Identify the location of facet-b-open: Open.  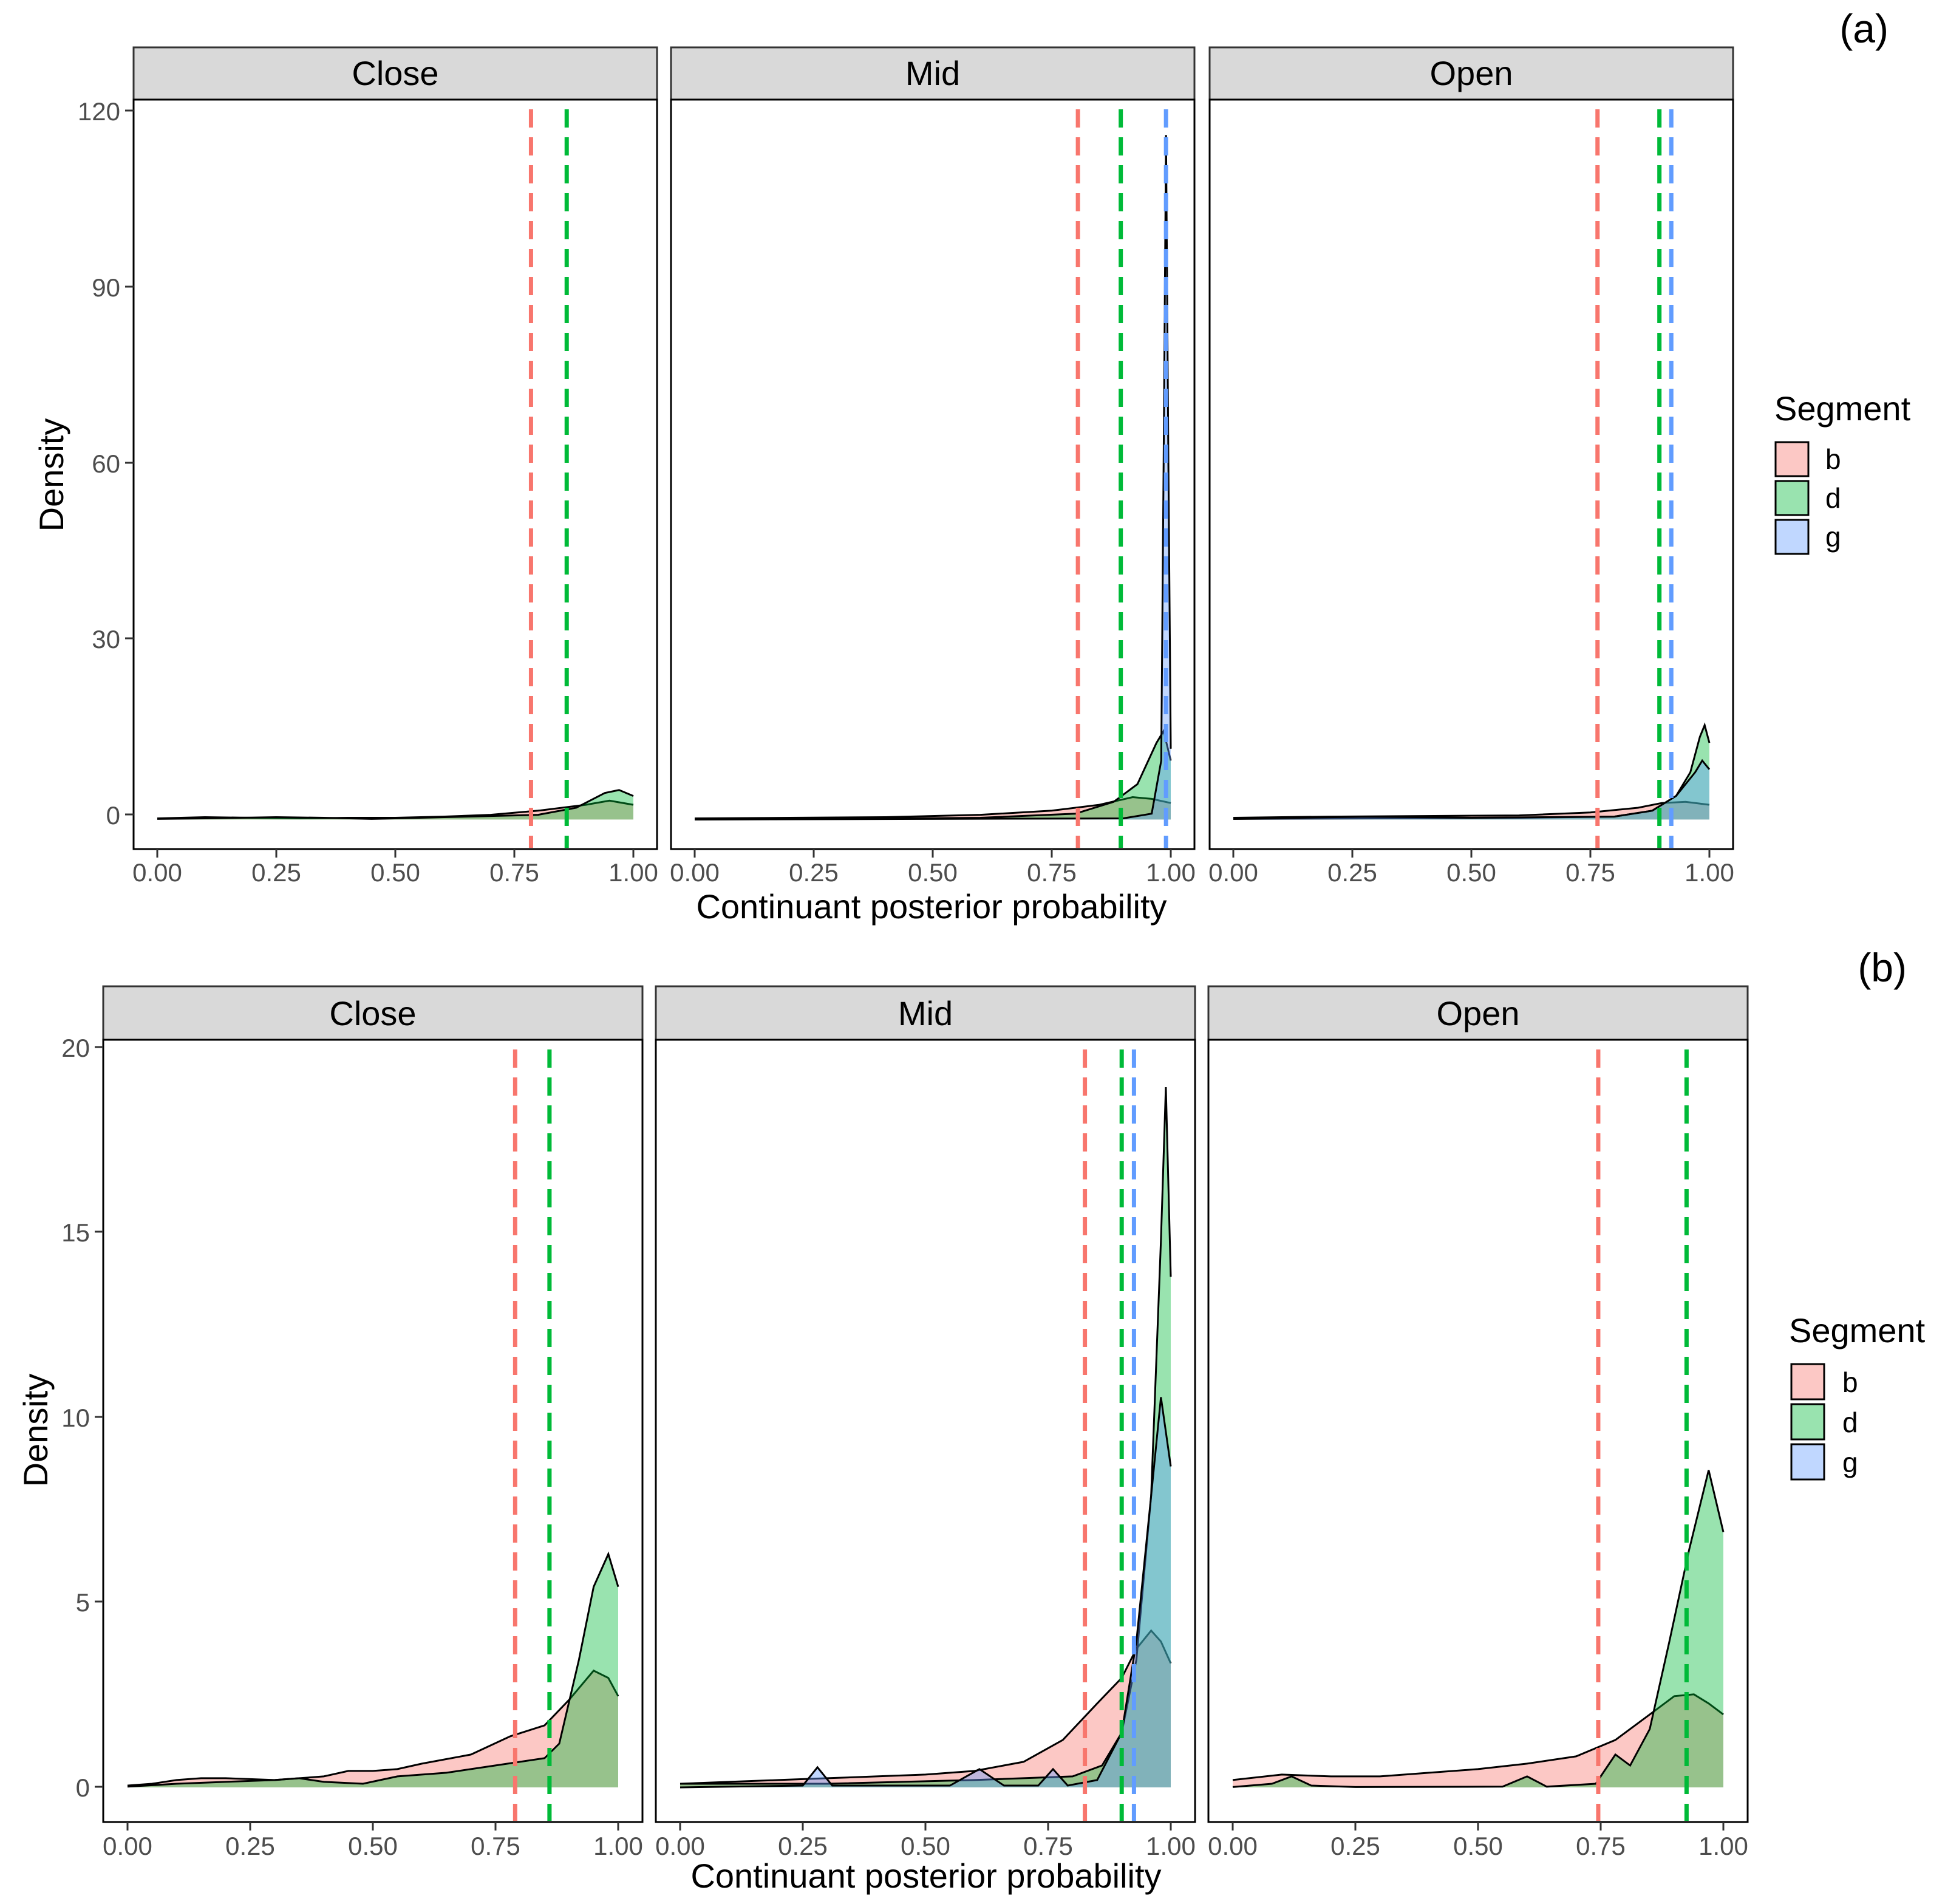
(1478, 1404).